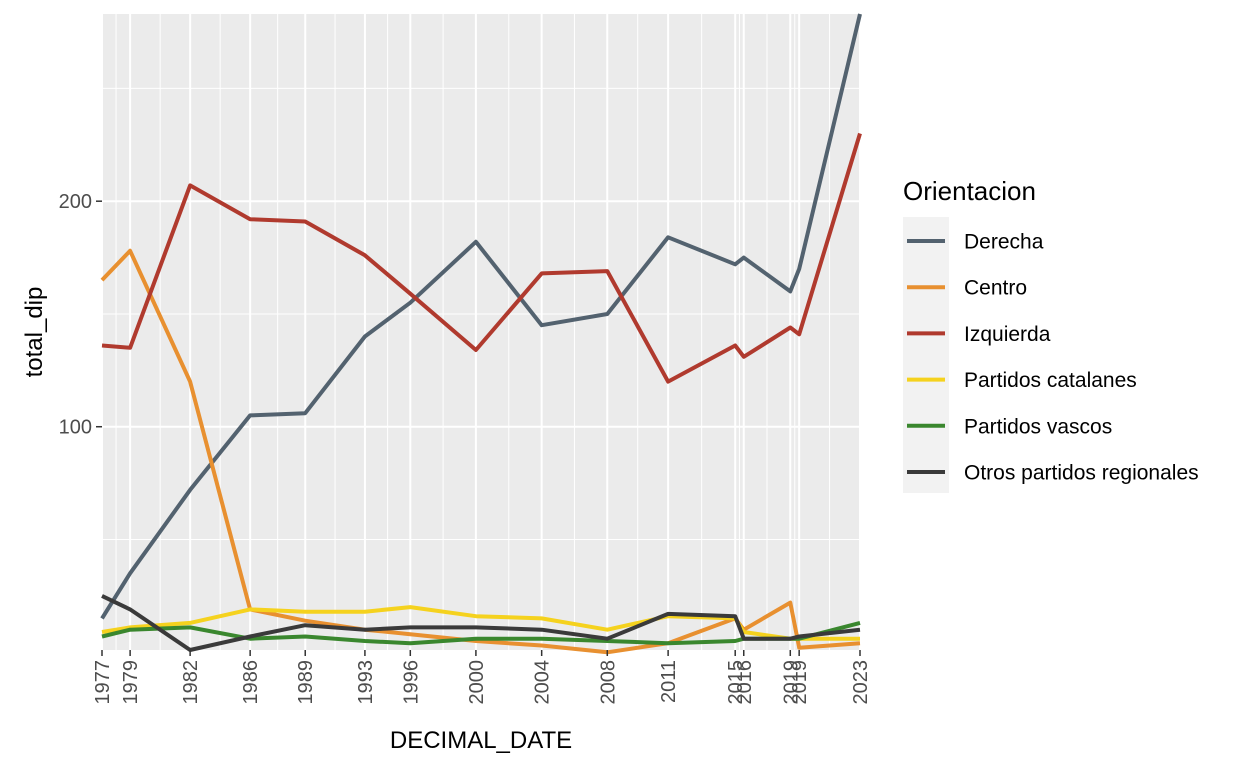 The width and height of the screenshot is (1248, 768). Describe the element at coordinates (103, 682) in the screenshot. I see `x-tick-label: 1977` at that location.